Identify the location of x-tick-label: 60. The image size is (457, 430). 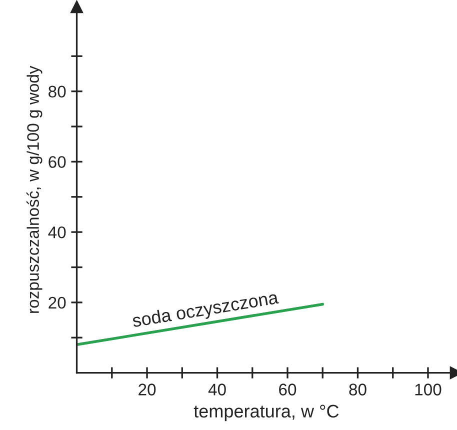
(287, 390).